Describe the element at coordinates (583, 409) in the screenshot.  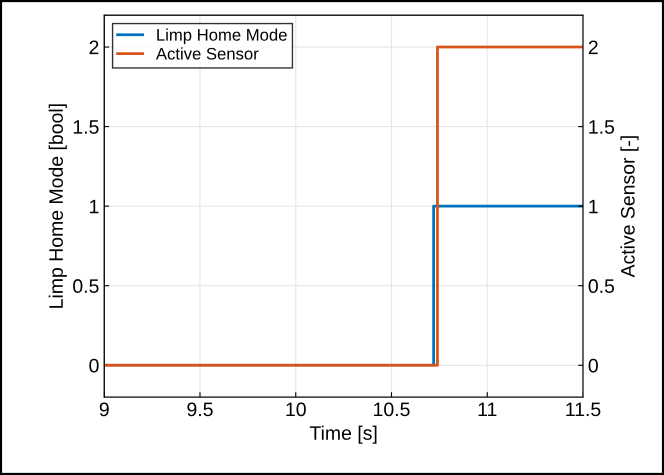
I see `x-tick-label: 11.5` at that location.